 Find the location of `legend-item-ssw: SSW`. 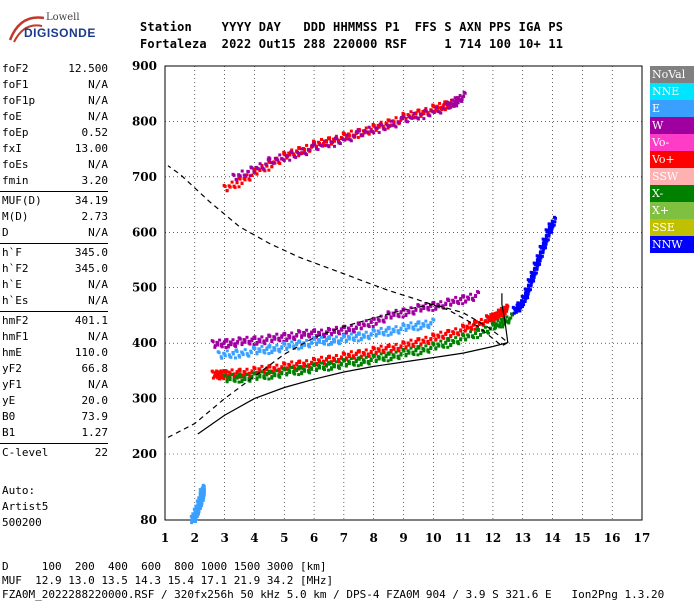

legend-item-ssw: SSW is located at coordinates (672, 176).